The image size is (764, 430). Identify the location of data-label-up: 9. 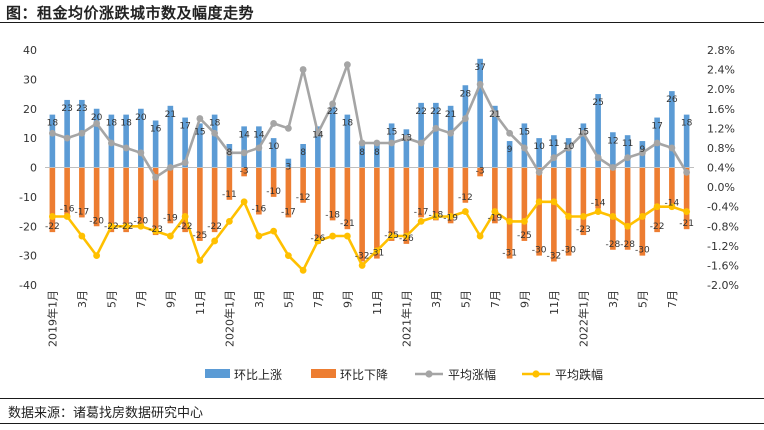
(510, 150).